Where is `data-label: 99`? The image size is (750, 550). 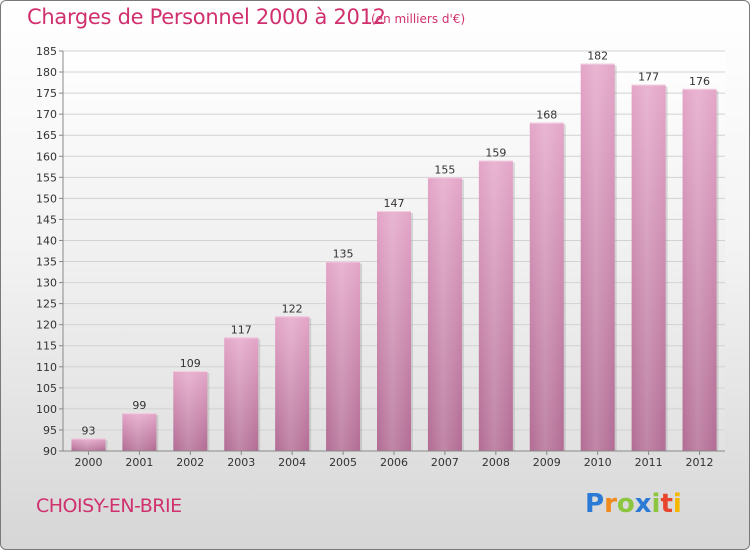
data-label: 99 is located at coordinates (139, 405).